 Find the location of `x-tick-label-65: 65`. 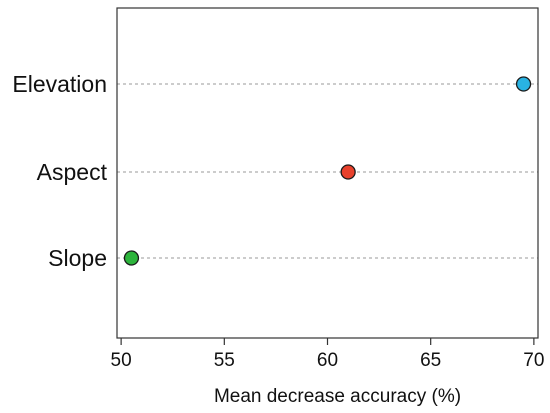

x-tick-label-65: 65 is located at coordinates (430, 360).